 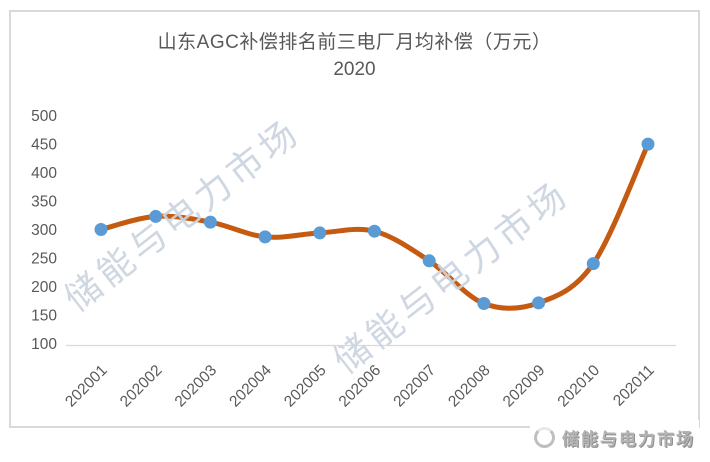 What do you see at coordinates (250, 386) in the screenshot?
I see `x-axis-label: 202004` at bounding box center [250, 386].